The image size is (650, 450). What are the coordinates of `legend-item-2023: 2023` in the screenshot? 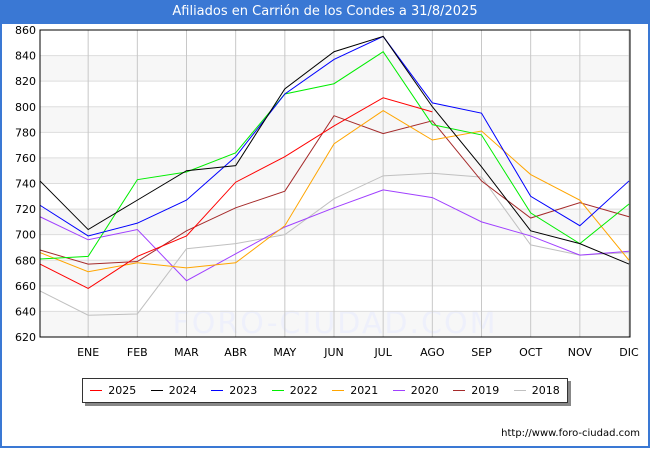 It's located at (234, 390).